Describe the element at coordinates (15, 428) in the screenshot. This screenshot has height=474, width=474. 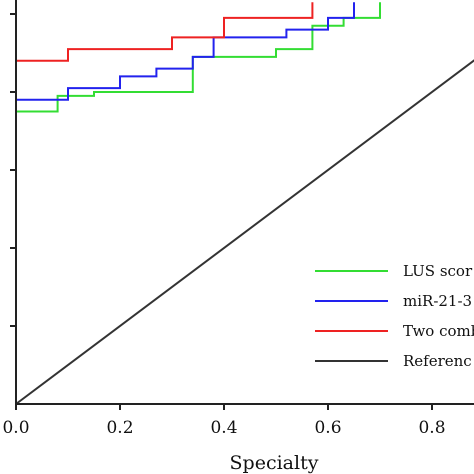
I see `x-tick-label-0: 0.0` at that location.